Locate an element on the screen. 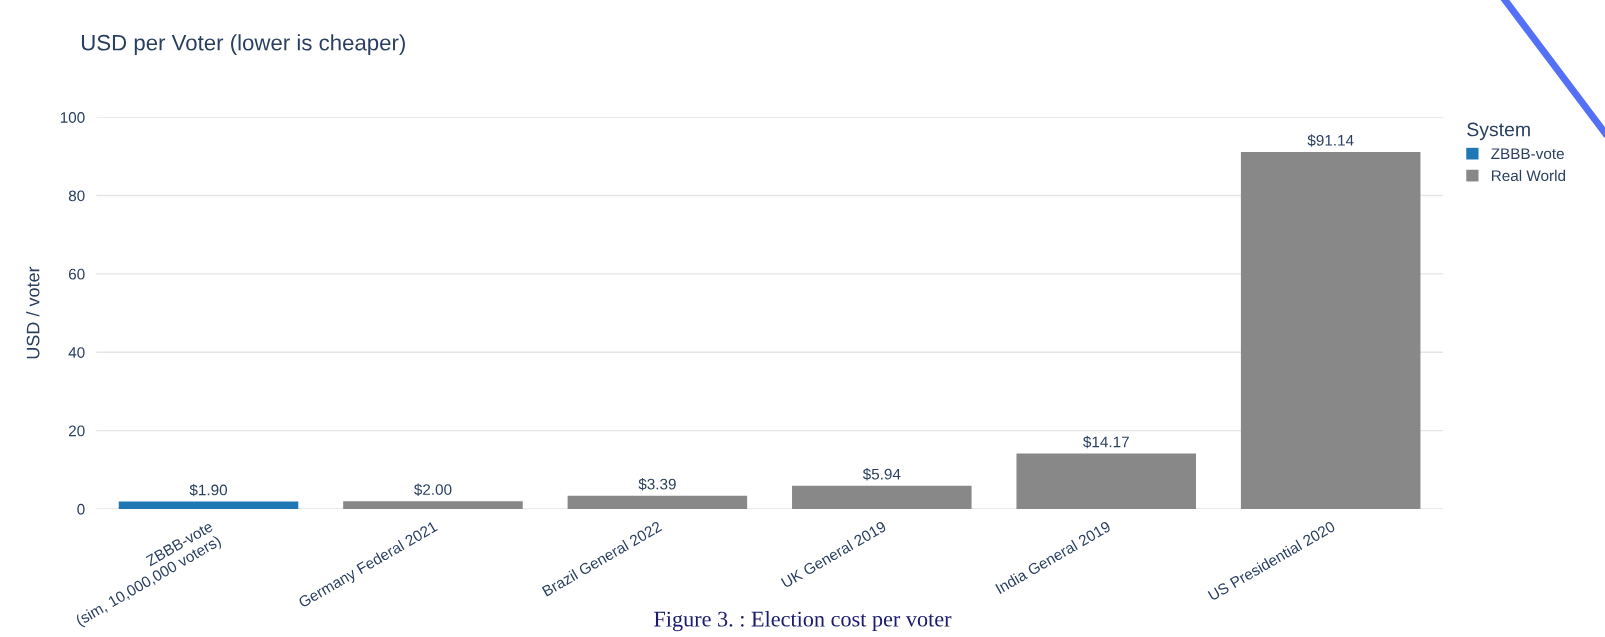 The width and height of the screenshot is (1605, 637). y-tick-label: 20 is located at coordinates (76, 431).